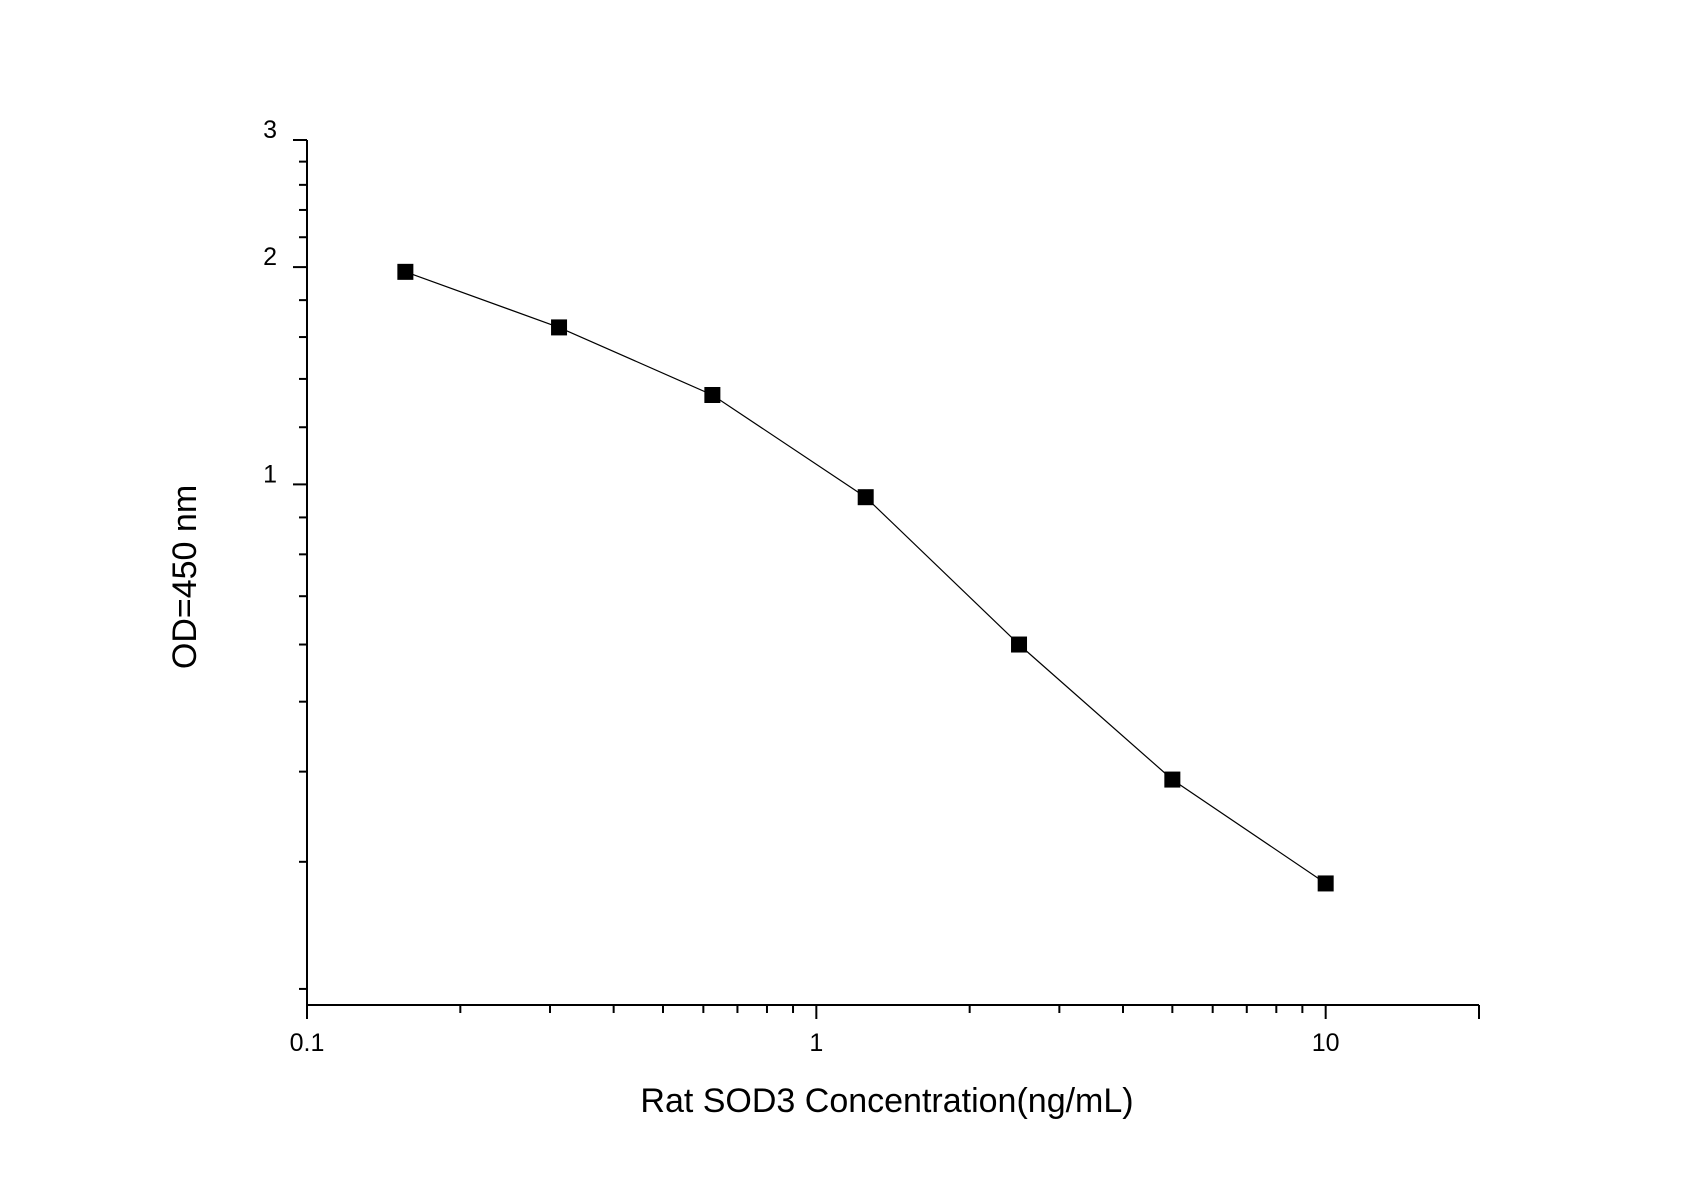  I want to click on x-tick-label: 1, so click(816, 1043).